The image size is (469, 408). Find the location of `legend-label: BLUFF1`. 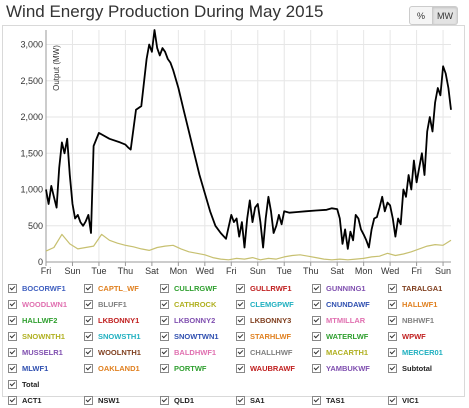

legend-label: BLUFF1 is located at coordinates (112, 304).